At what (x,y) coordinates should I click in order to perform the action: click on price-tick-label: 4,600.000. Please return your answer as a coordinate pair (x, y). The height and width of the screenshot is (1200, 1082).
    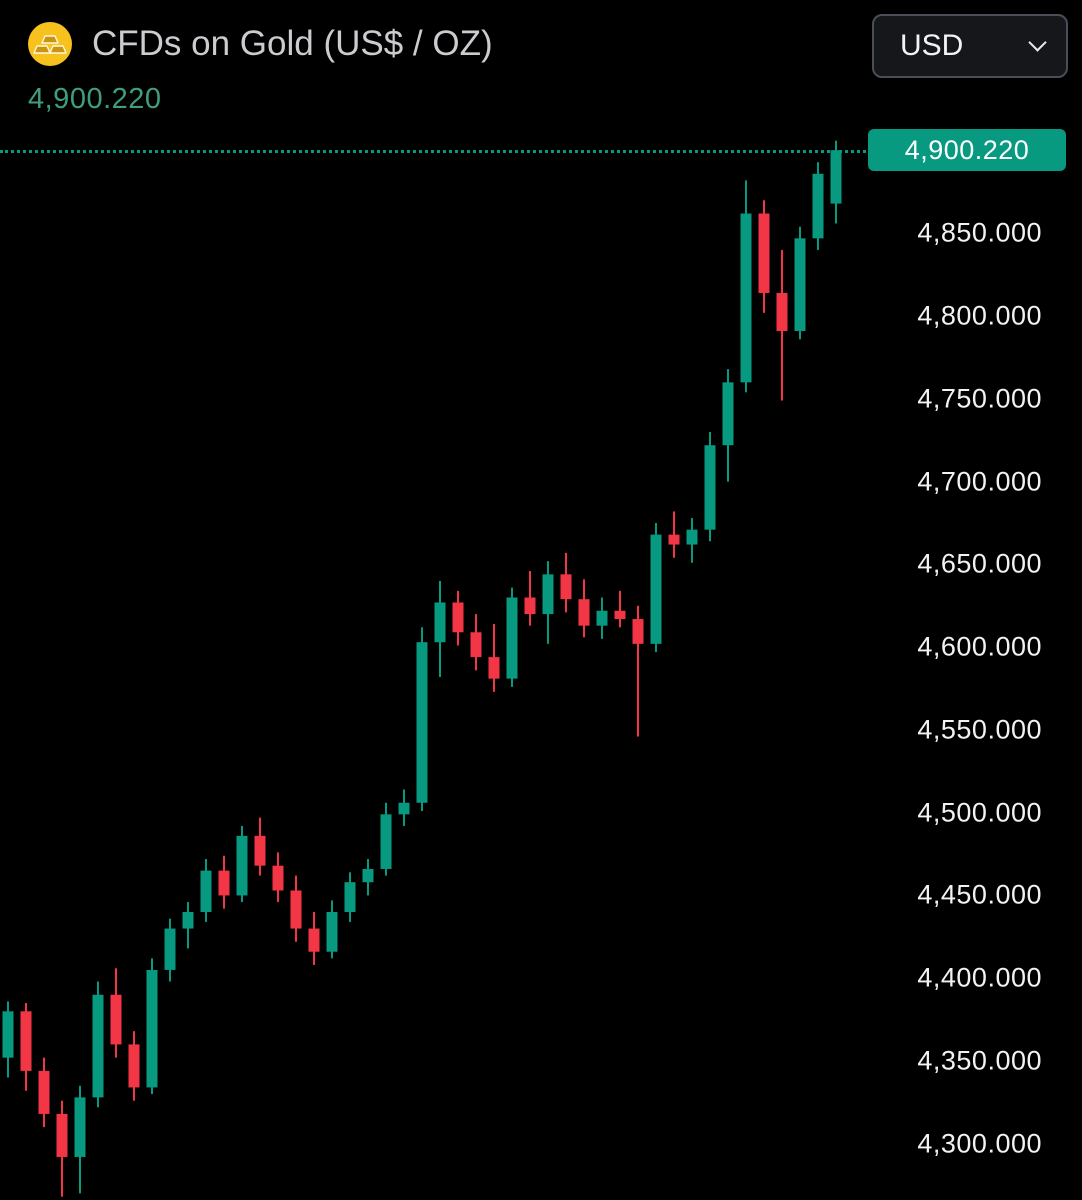
    Looking at the image, I should click on (979, 646).